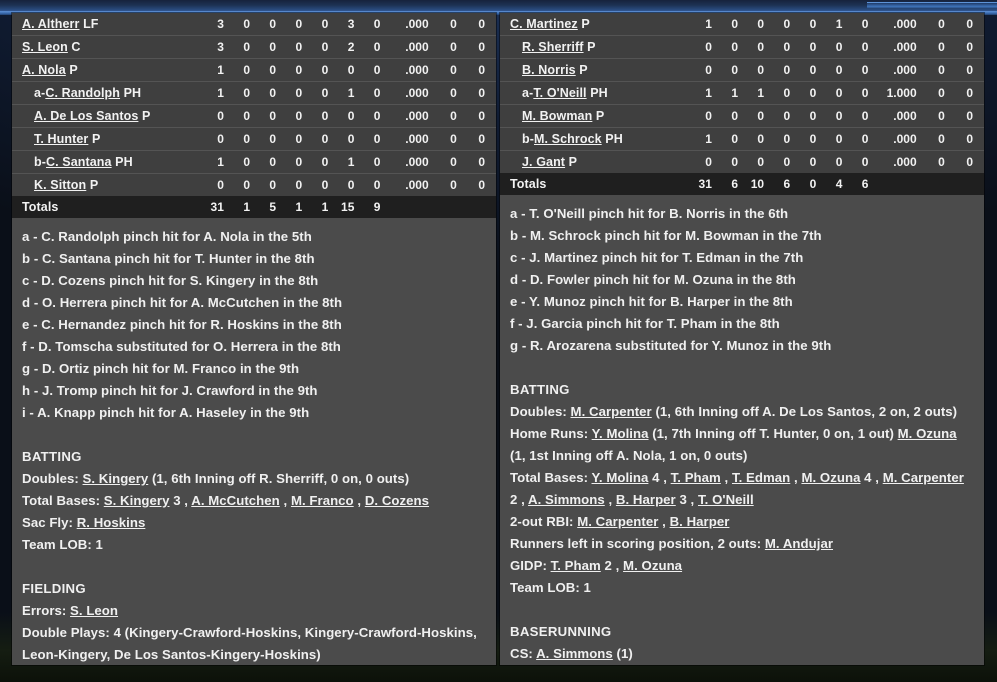 The image size is (997, 682). I want to click on player-name-link: R. Sherriff, so click(553, 47).